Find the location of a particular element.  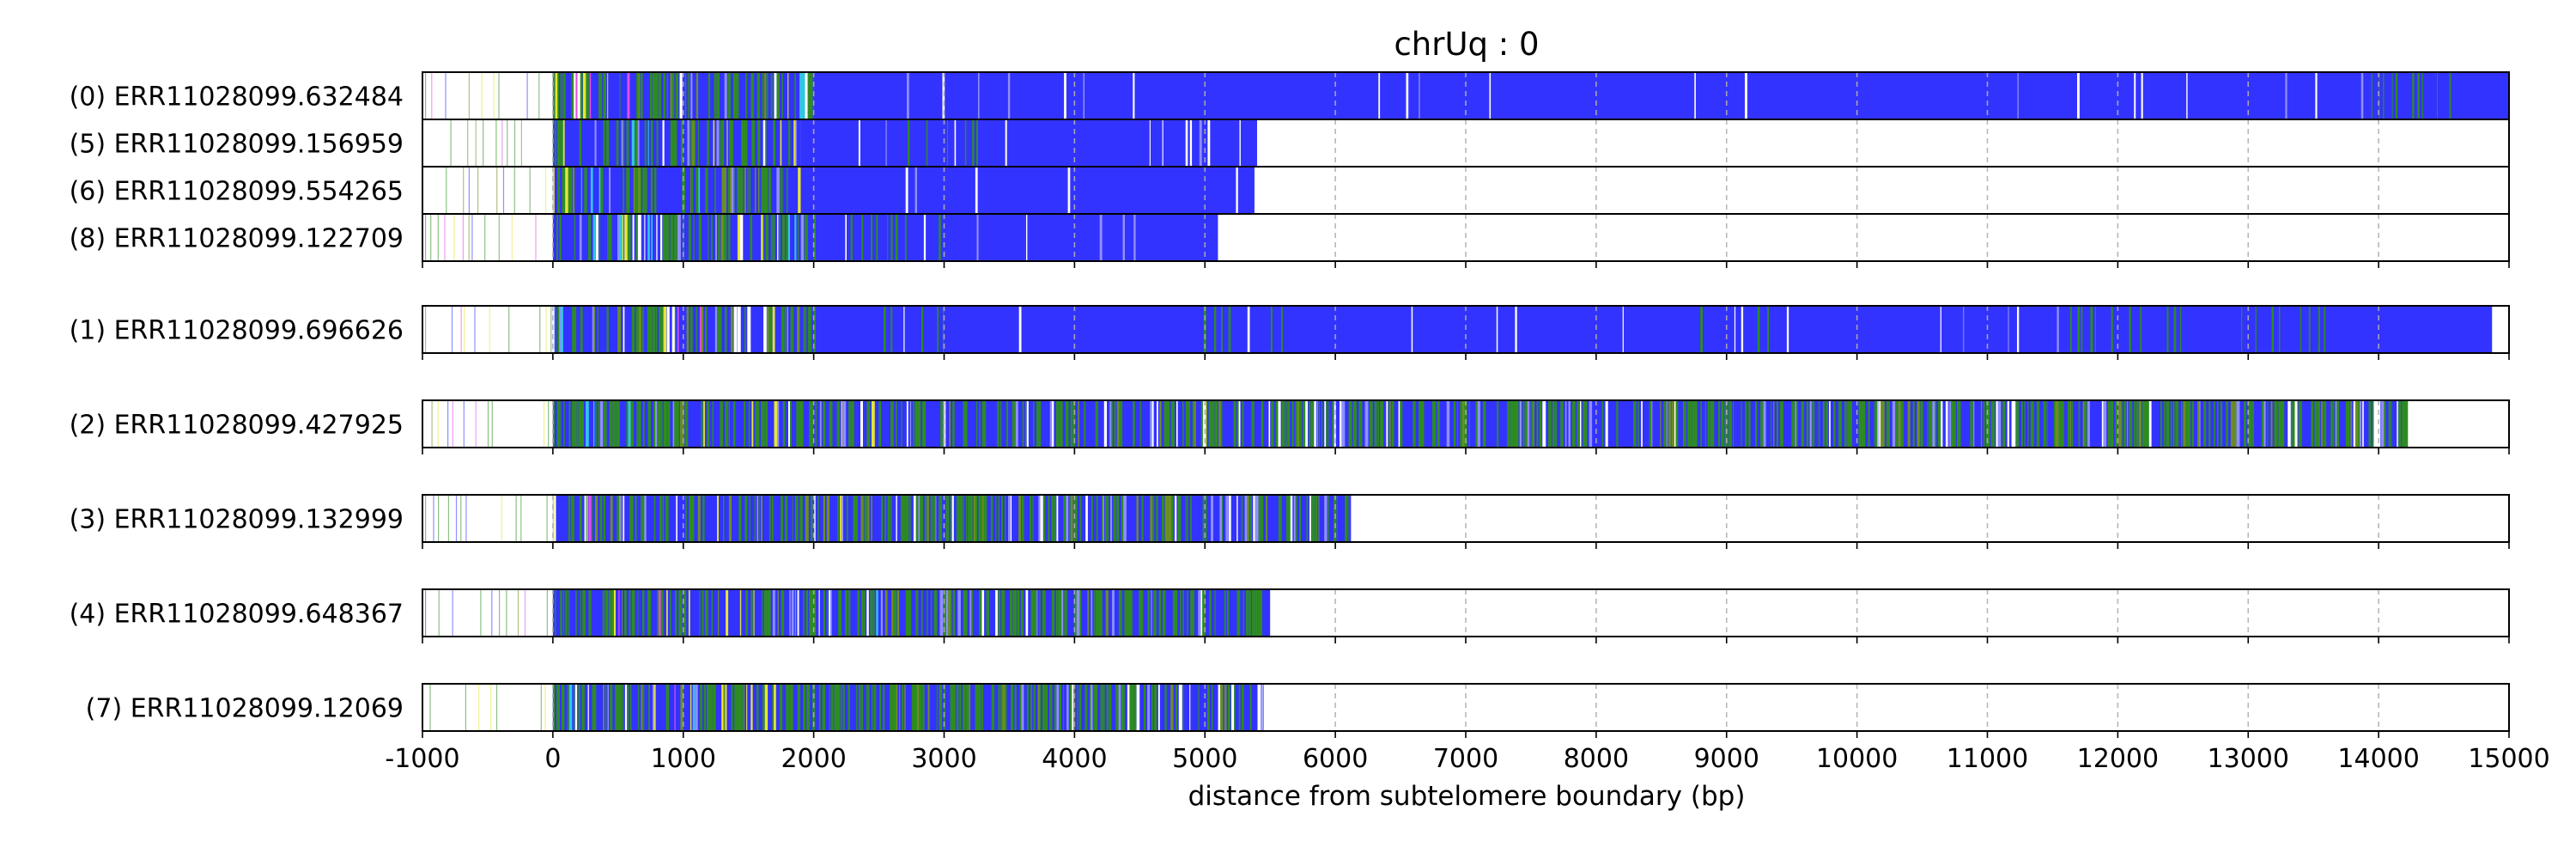

x-tick-label: 15000 is located at coordinates (2508, 759).